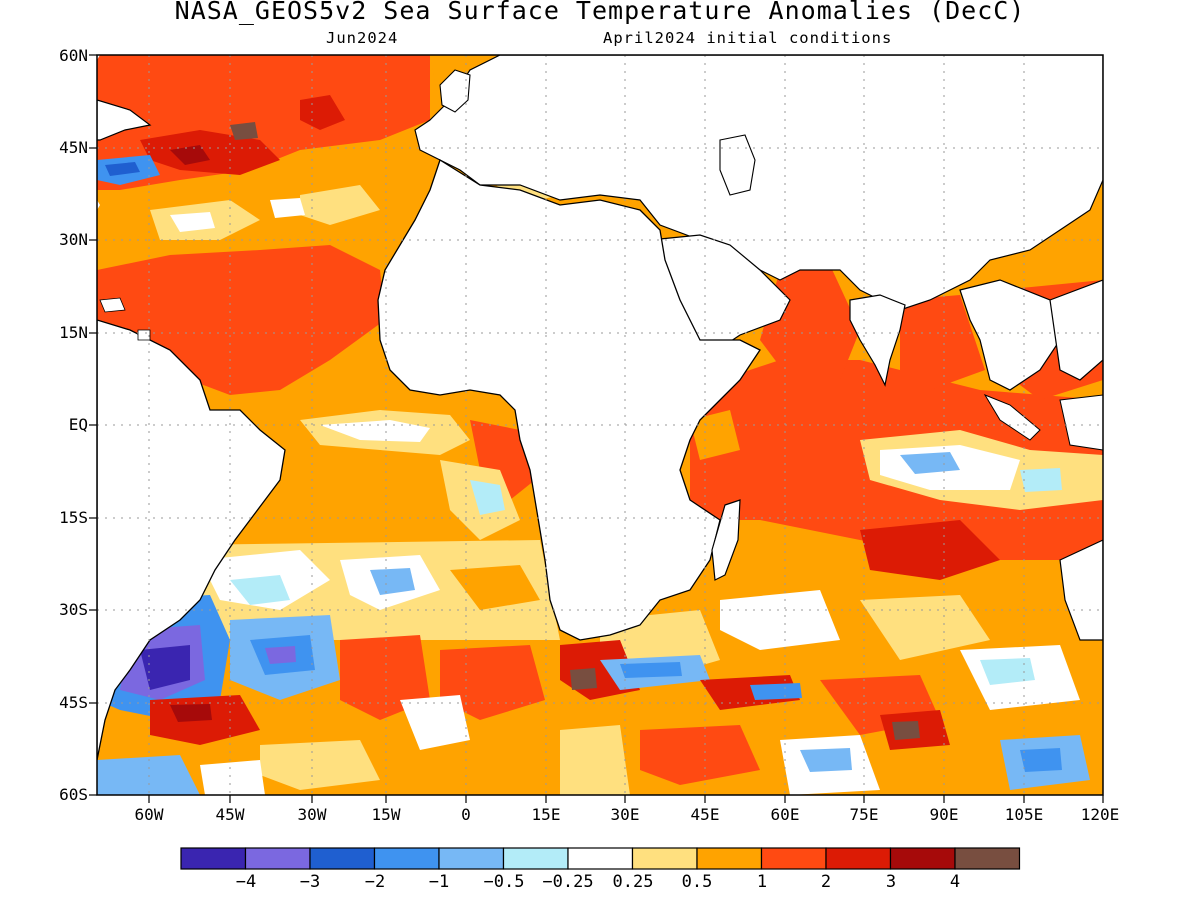  Describe the element at coordinates (73, 702) in the screenshot. I see `lat-label: 45S` at that location.